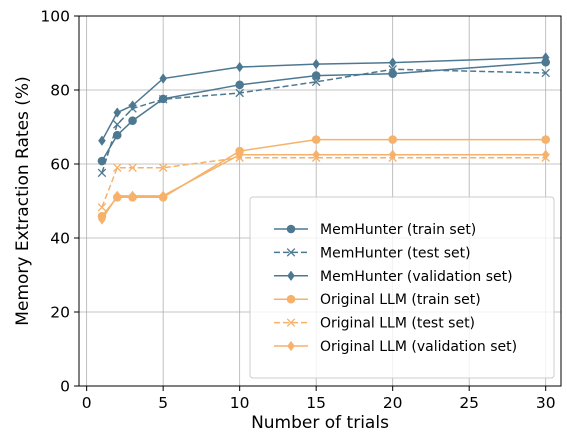 This screenshot has width=567, height=437. Describe the element at coordinates (546, 403) in the screenshot. I see `x-tick-label: 30` at that location.